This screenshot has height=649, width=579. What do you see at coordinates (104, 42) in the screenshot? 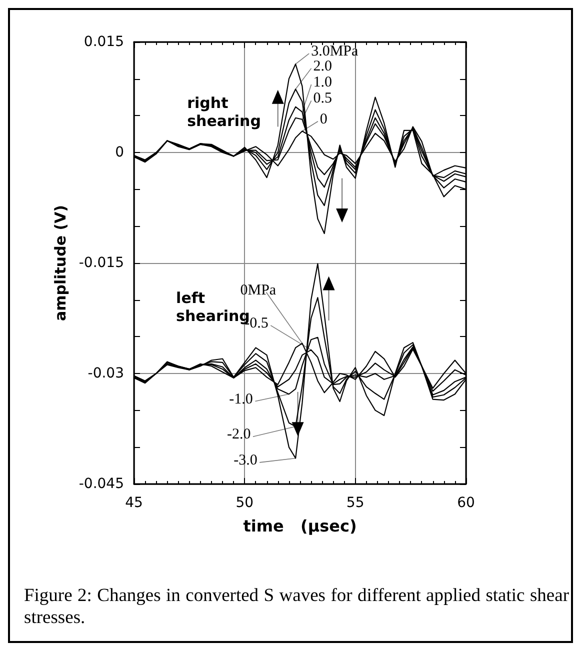
I see `y-tick-label: 0.015` at bounding box center [104, 42].